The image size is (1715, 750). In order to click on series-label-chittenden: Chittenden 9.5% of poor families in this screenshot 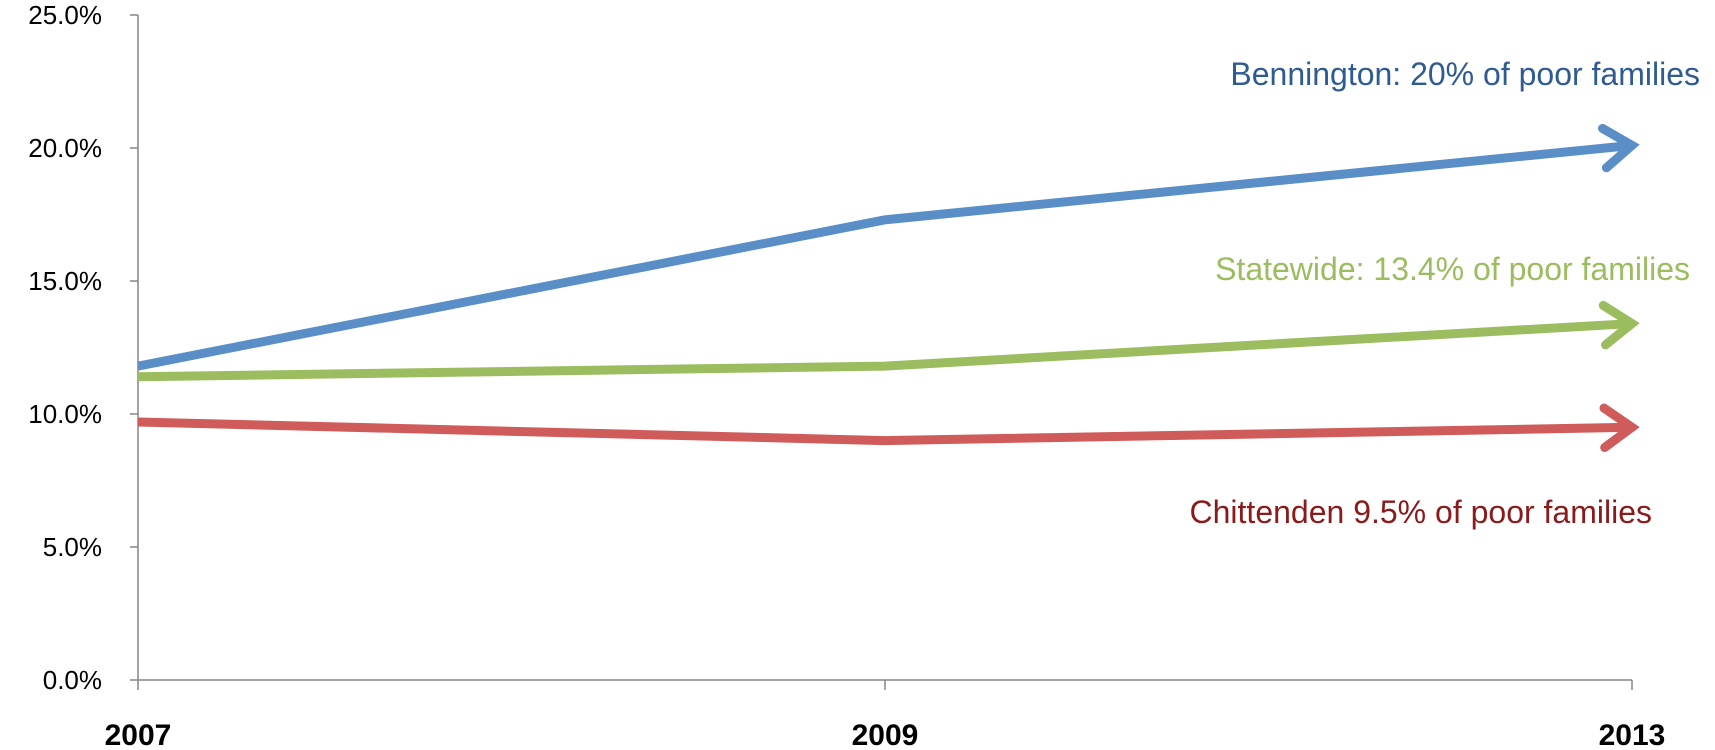, I will do `click(1421, 512)`.